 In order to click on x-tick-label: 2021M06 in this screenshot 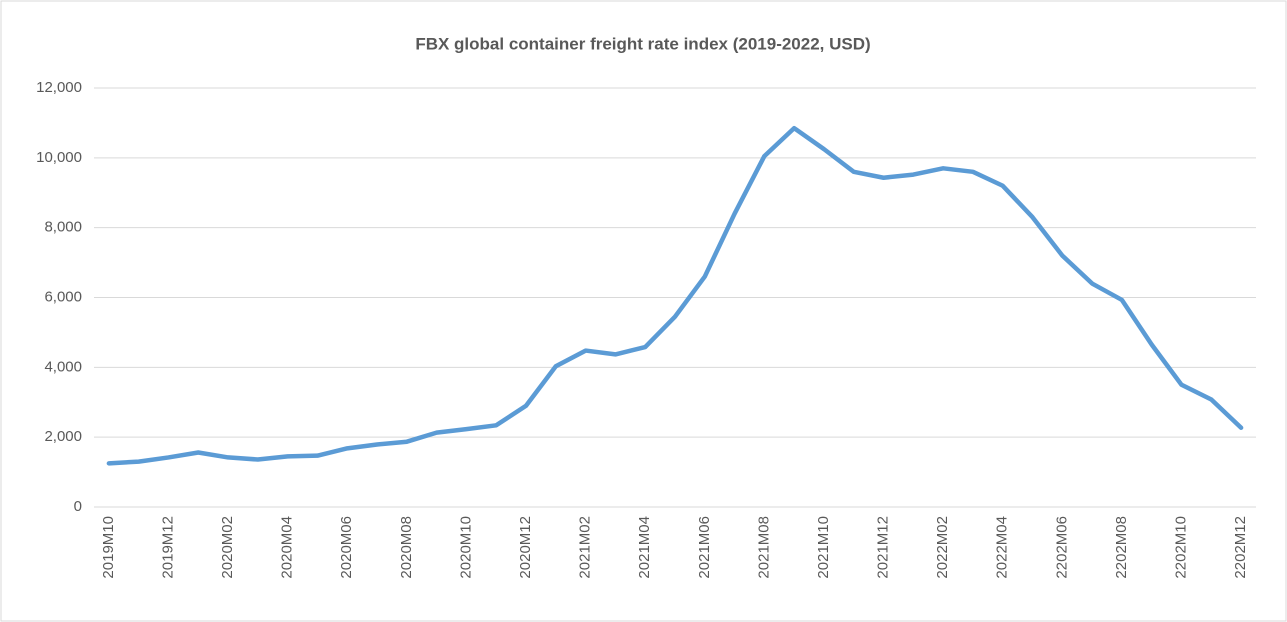, I will do `click(704, 547)`.